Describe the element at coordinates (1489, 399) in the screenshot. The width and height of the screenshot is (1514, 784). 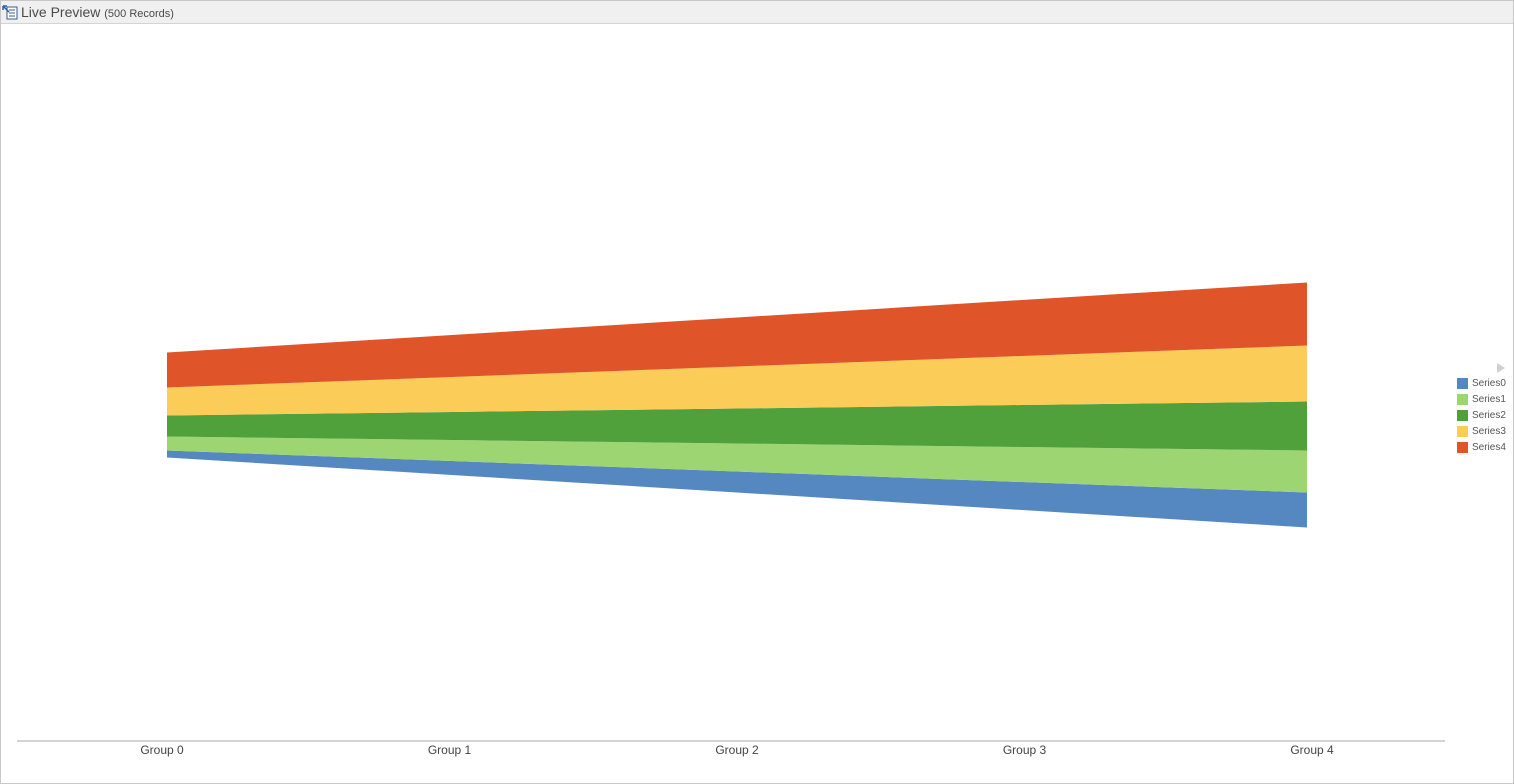
I see `legend-label: Series1` at that location.